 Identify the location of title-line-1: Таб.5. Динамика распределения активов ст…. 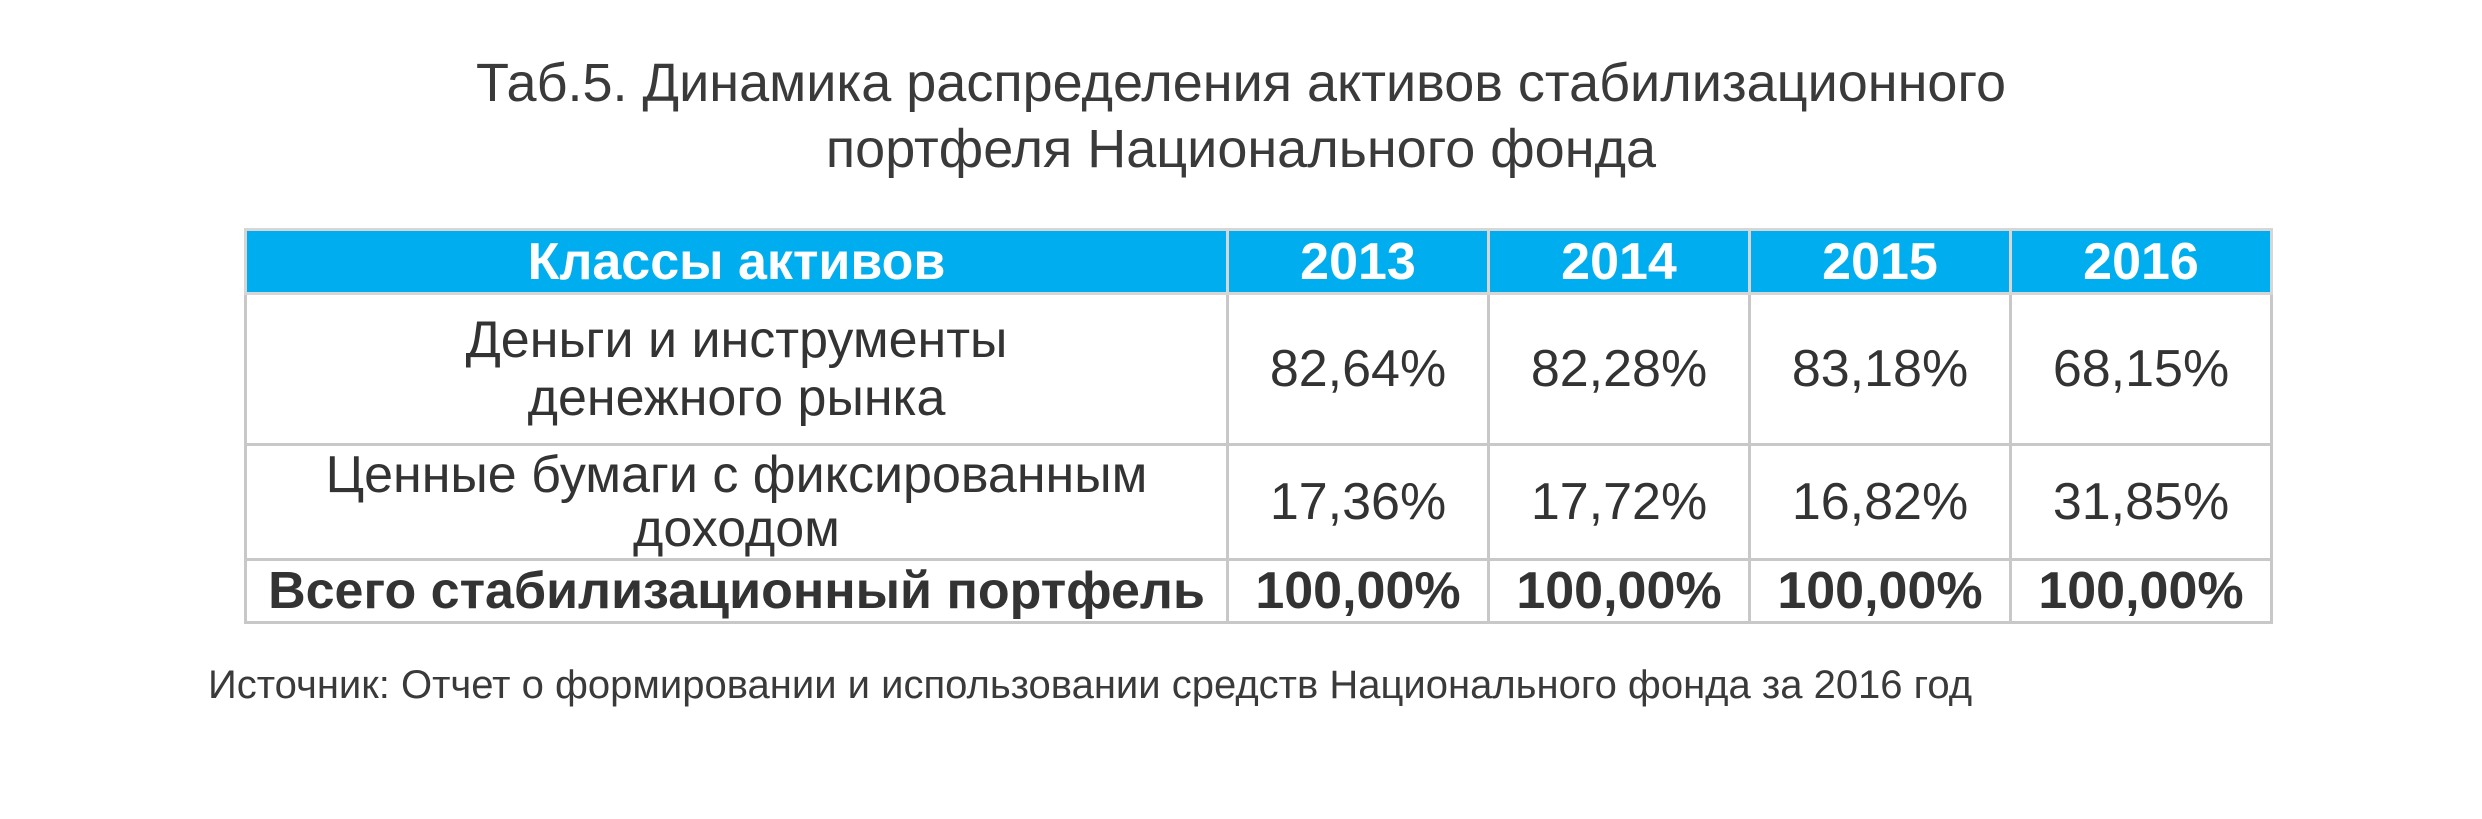
(1240, 83).